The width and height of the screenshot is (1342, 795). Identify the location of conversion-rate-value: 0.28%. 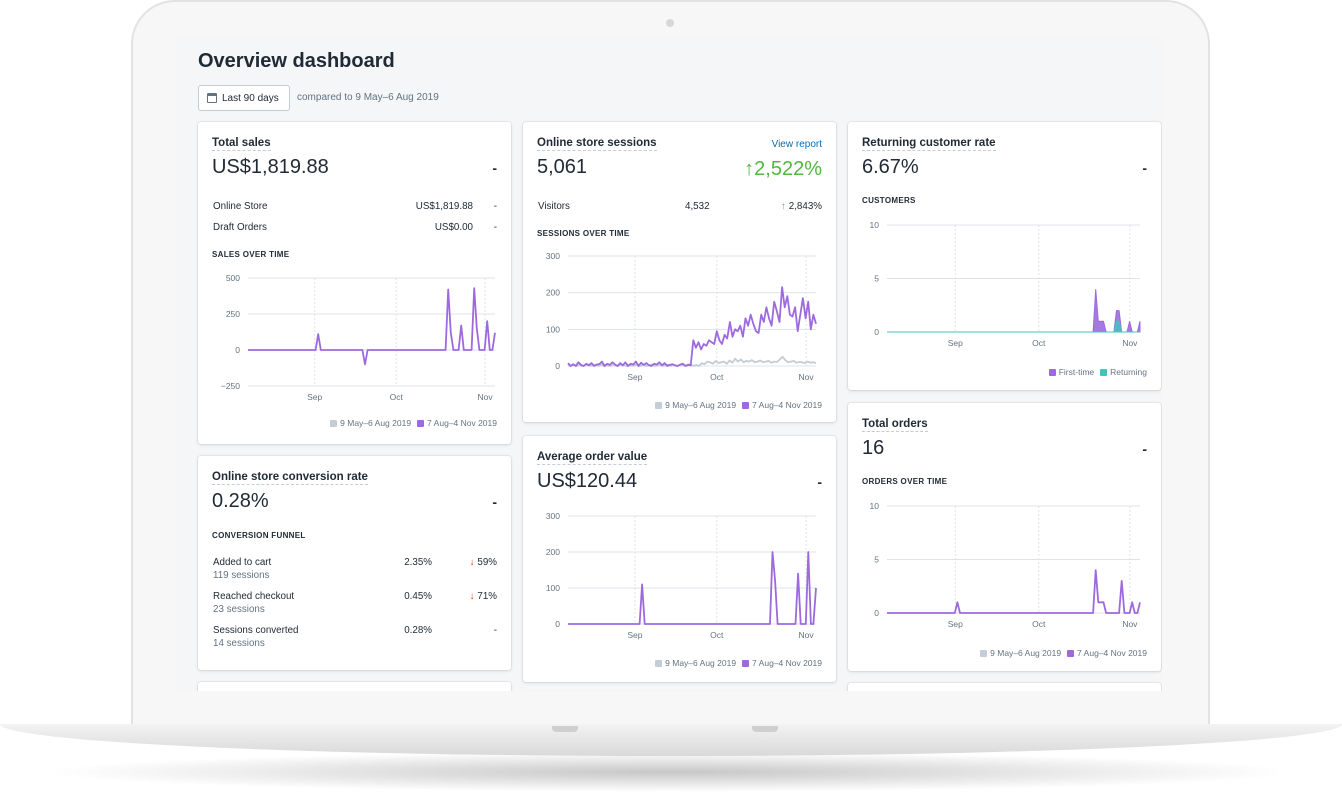
(240, 501).